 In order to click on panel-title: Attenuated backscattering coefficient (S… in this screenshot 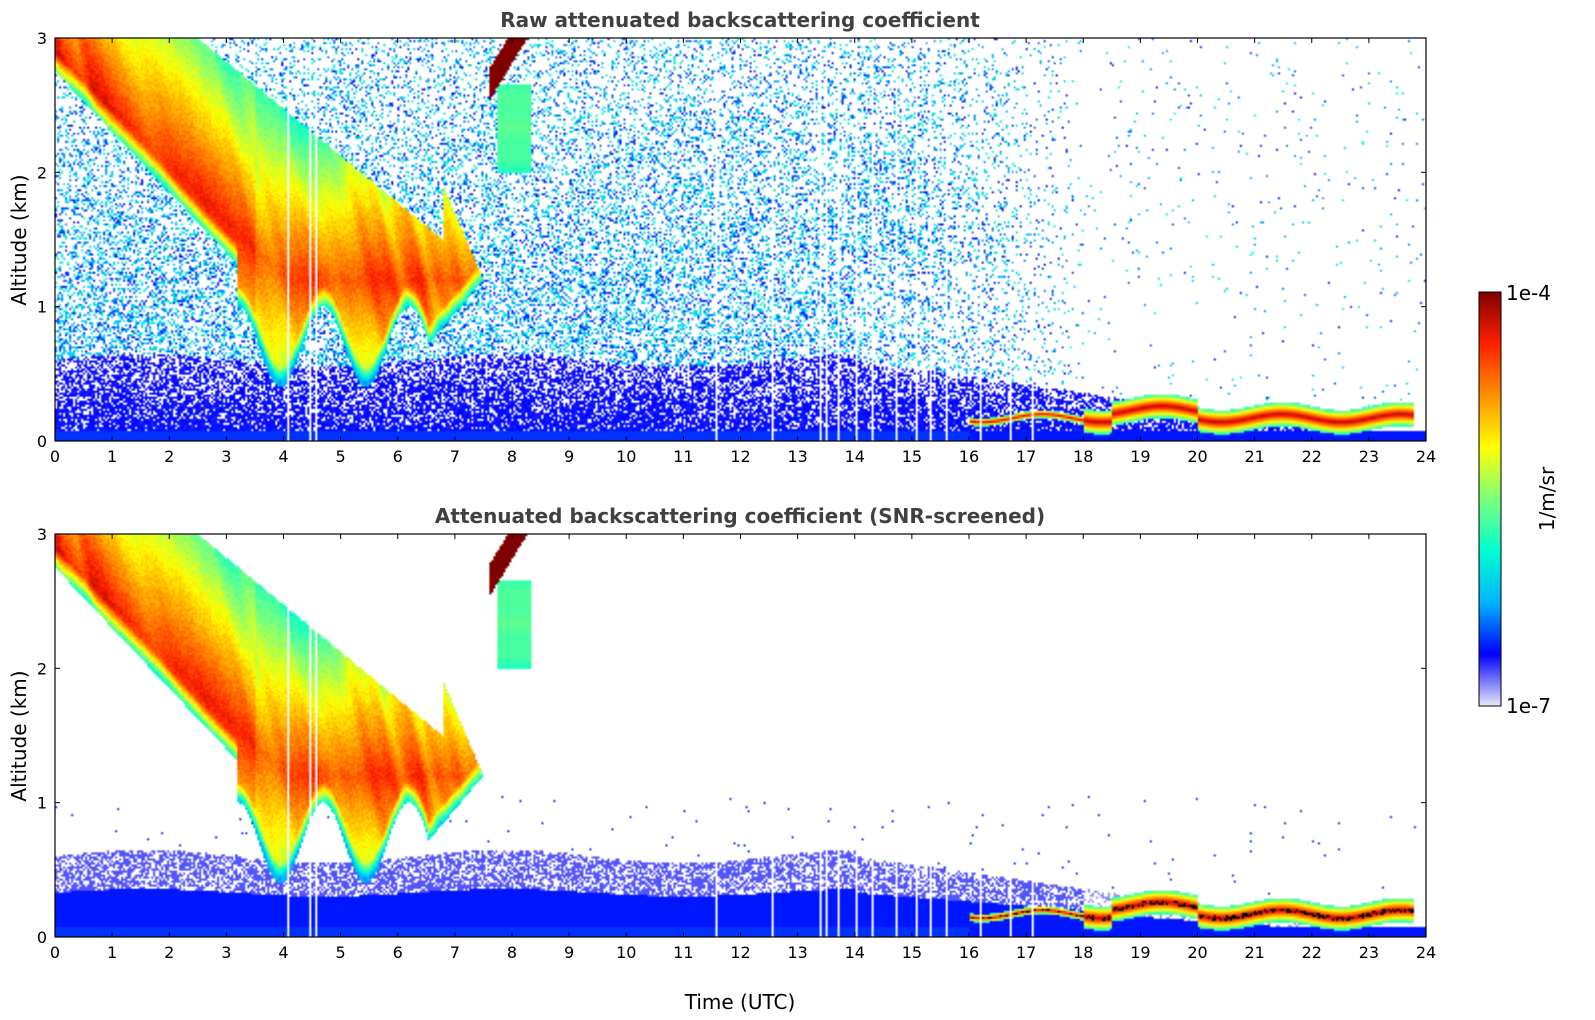, I will do `click(740, 516)`.